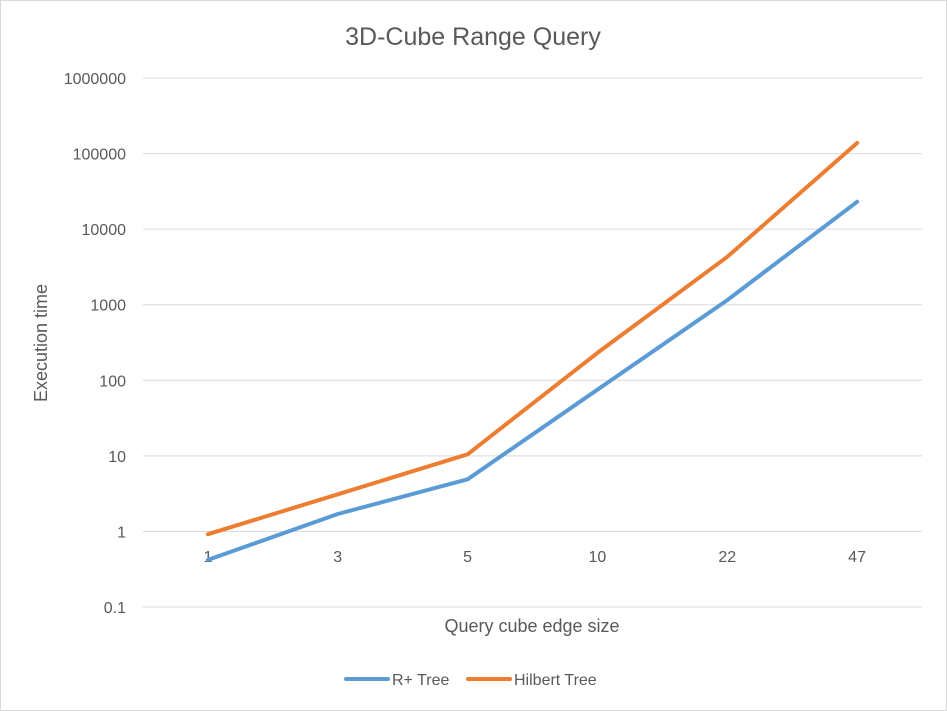  What do you see at coordinates (95, 79) in the screenshot?
I see `y-tick-label: 1000000` at bounding box center [95, 79].